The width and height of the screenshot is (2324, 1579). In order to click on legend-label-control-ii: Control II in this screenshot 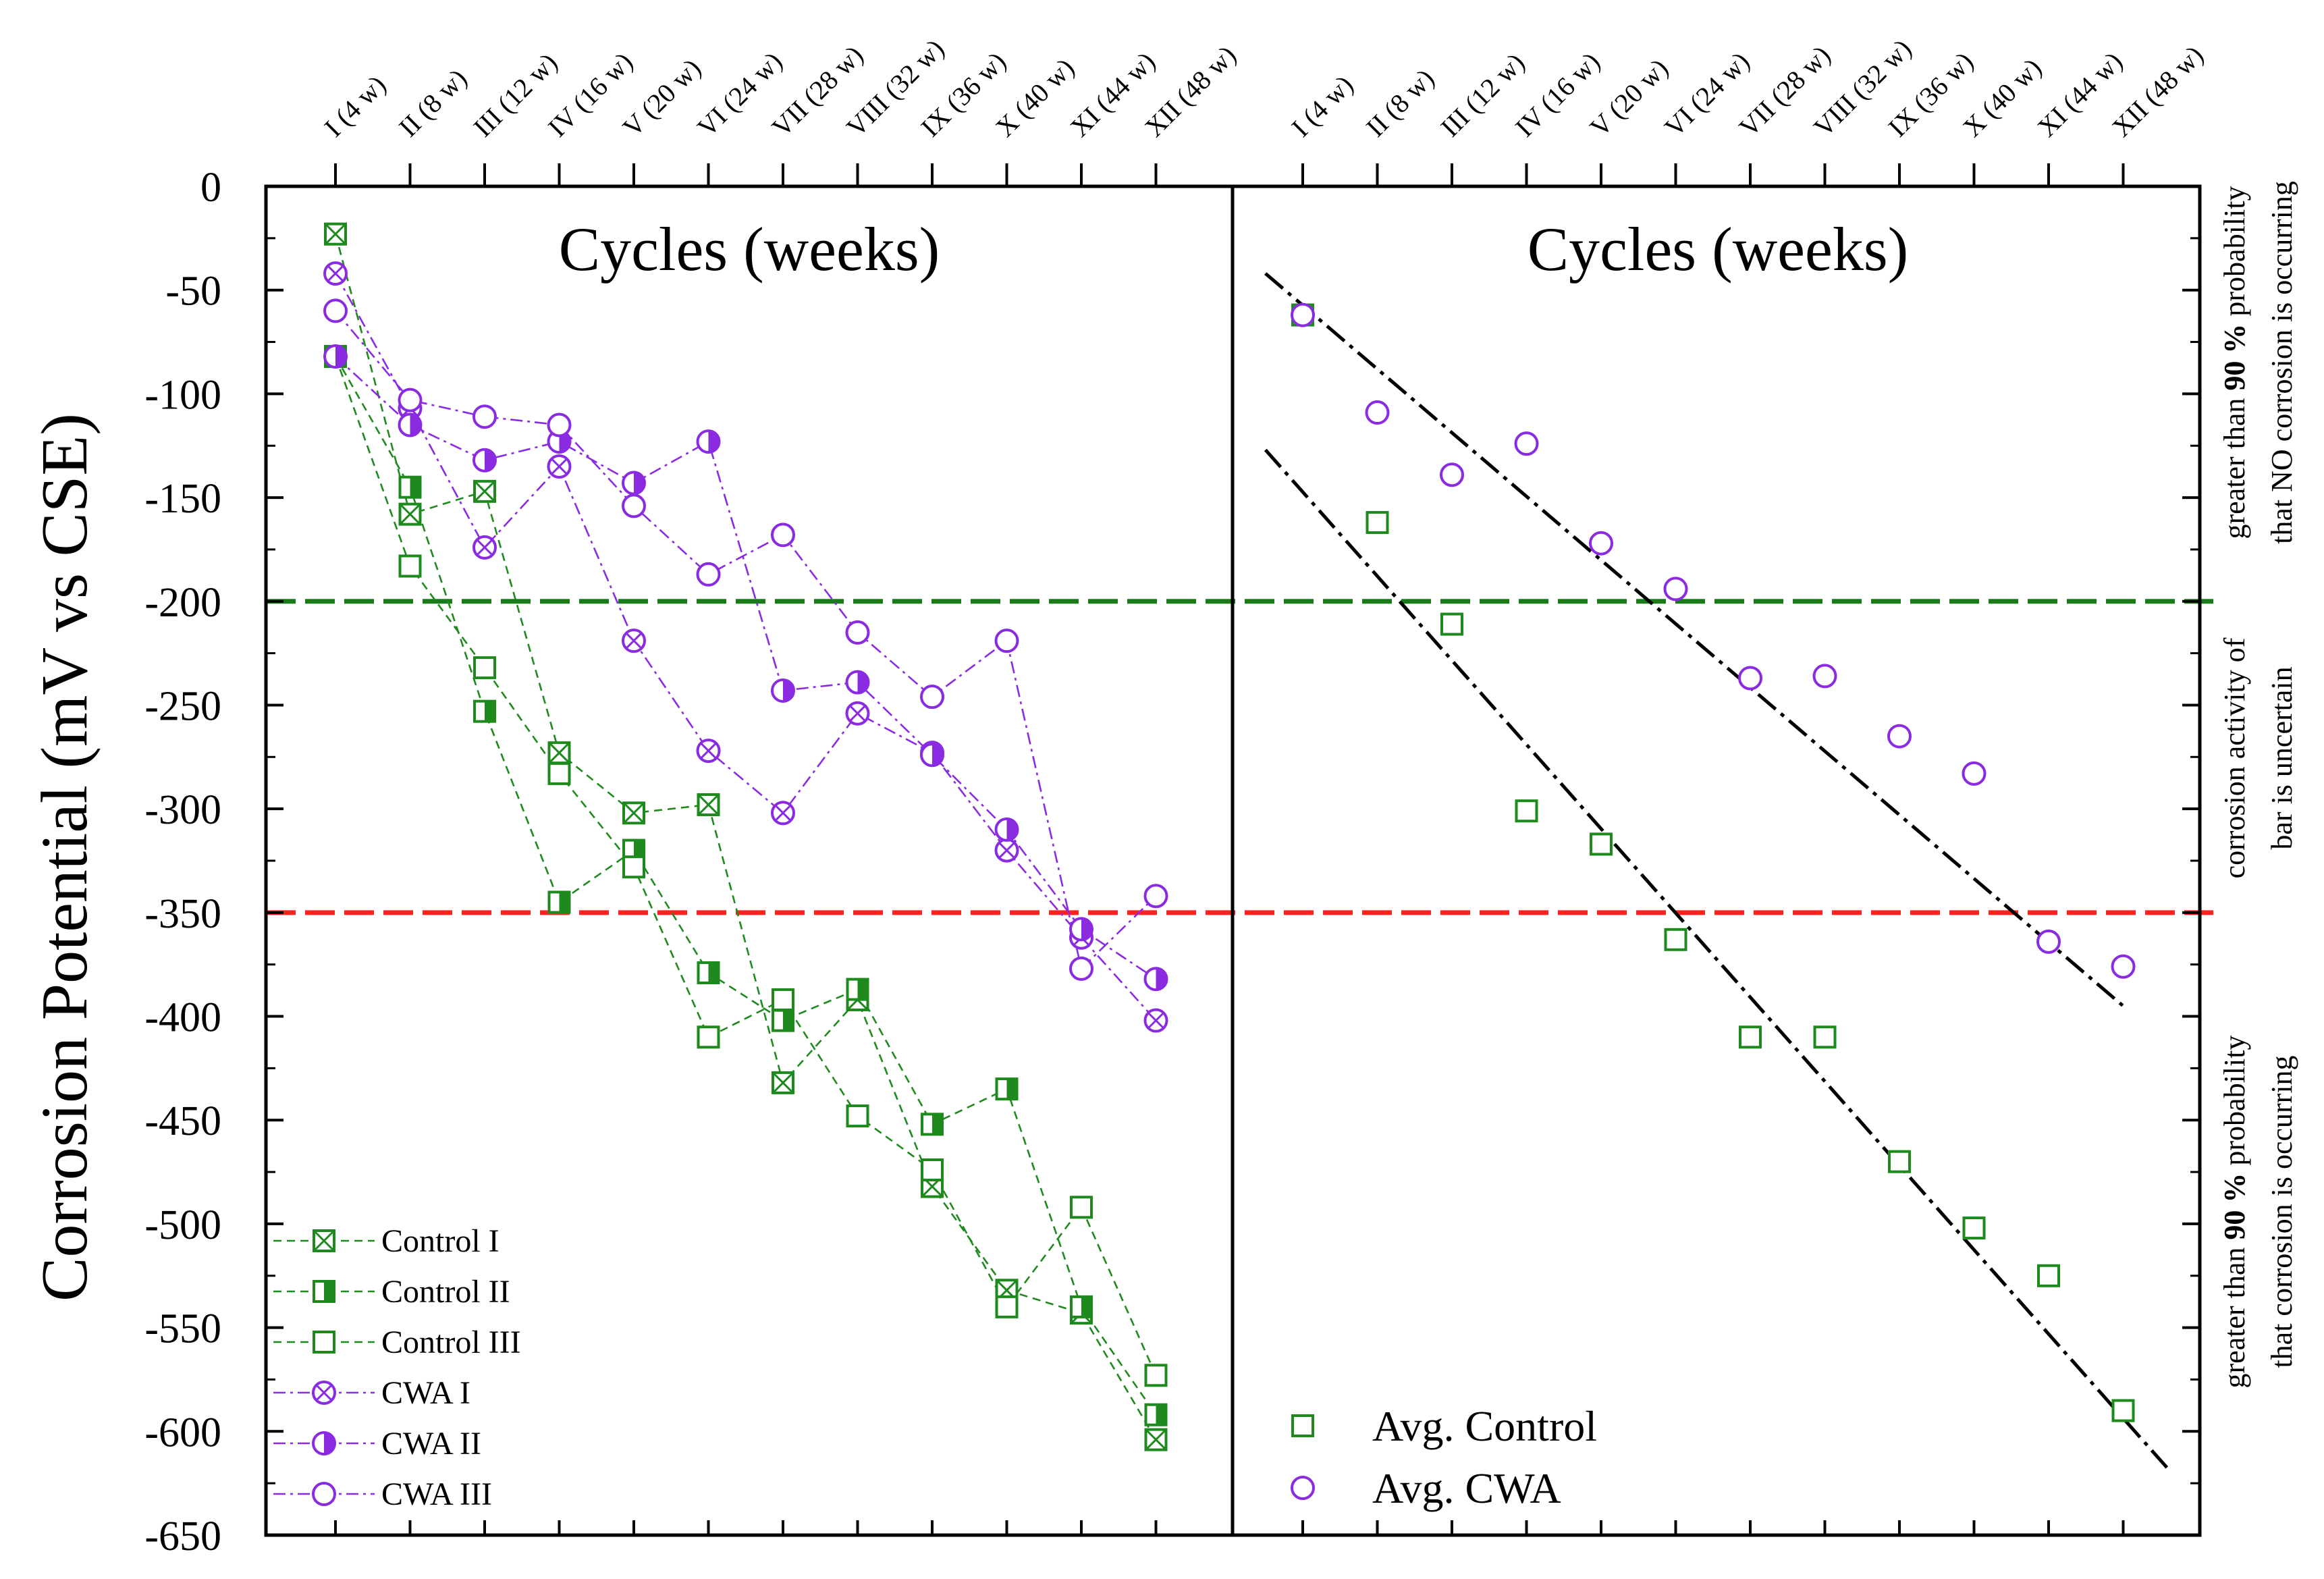, I will do `click(446, 1292)`.